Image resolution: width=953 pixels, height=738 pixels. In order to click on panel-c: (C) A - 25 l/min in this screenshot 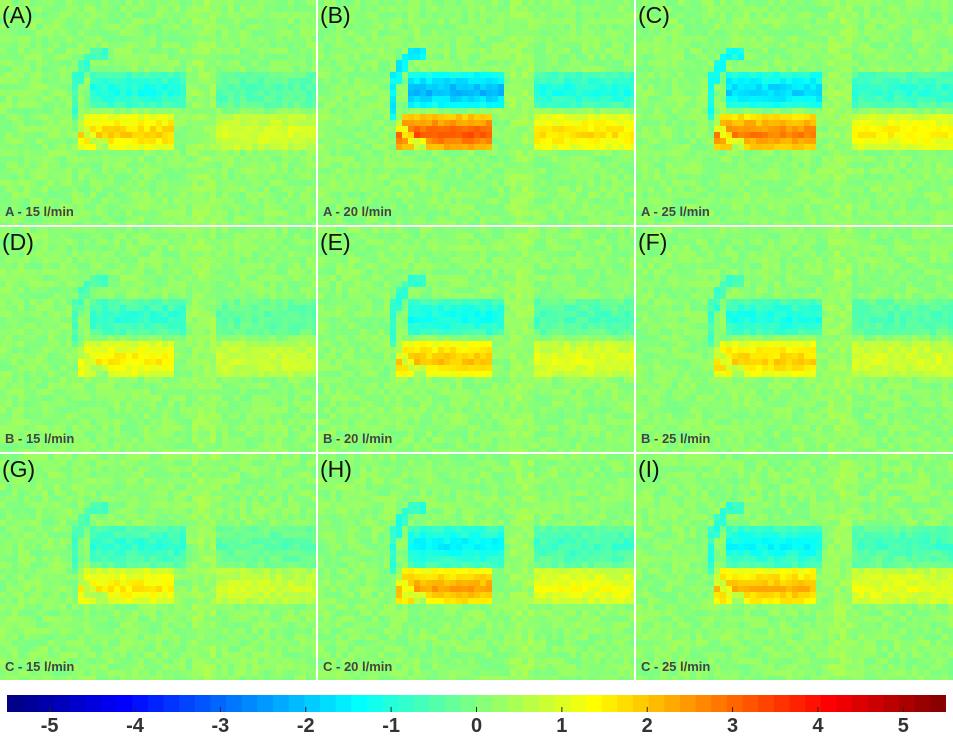, I will do `click(794, 112)`.